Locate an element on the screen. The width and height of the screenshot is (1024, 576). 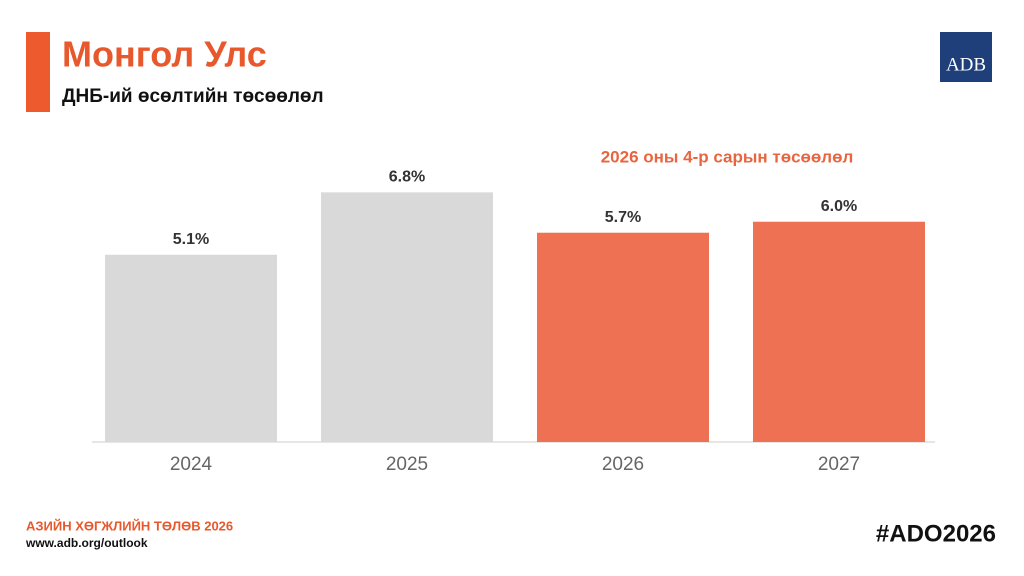
hashtag: #ADO2026 is located at coordinates (936, 533).